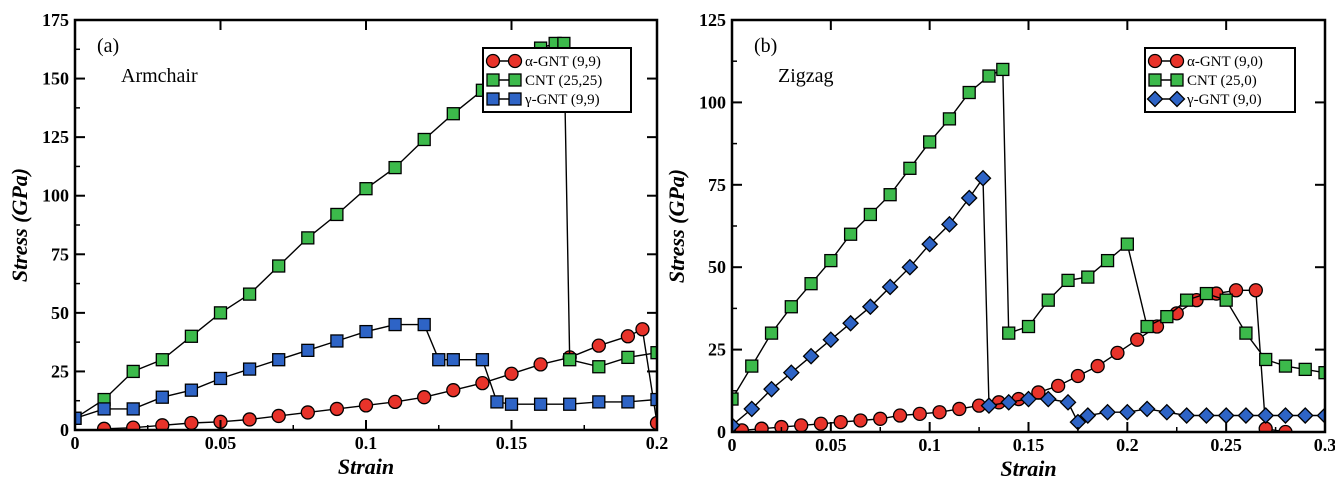 This screenshot has width=1335, height=480. What do you see at coordinates (1222, 81) in the screenshot?
I see `legend-label: CNT (25,0)` at bounding box center [1222, 81].